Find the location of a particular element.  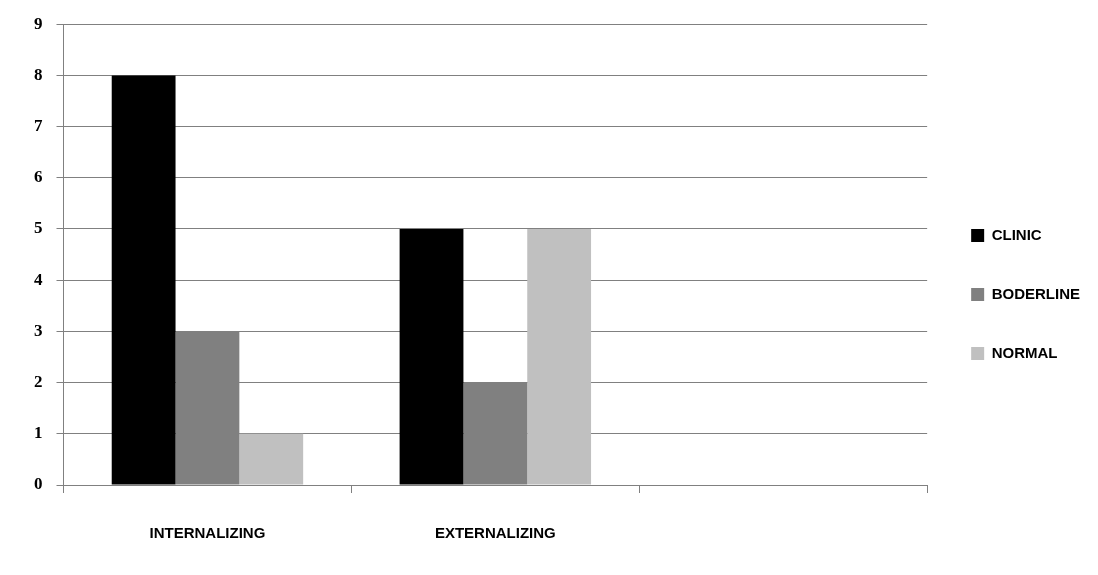

y-tick-label: 4 is located at coordinates (38, 279).